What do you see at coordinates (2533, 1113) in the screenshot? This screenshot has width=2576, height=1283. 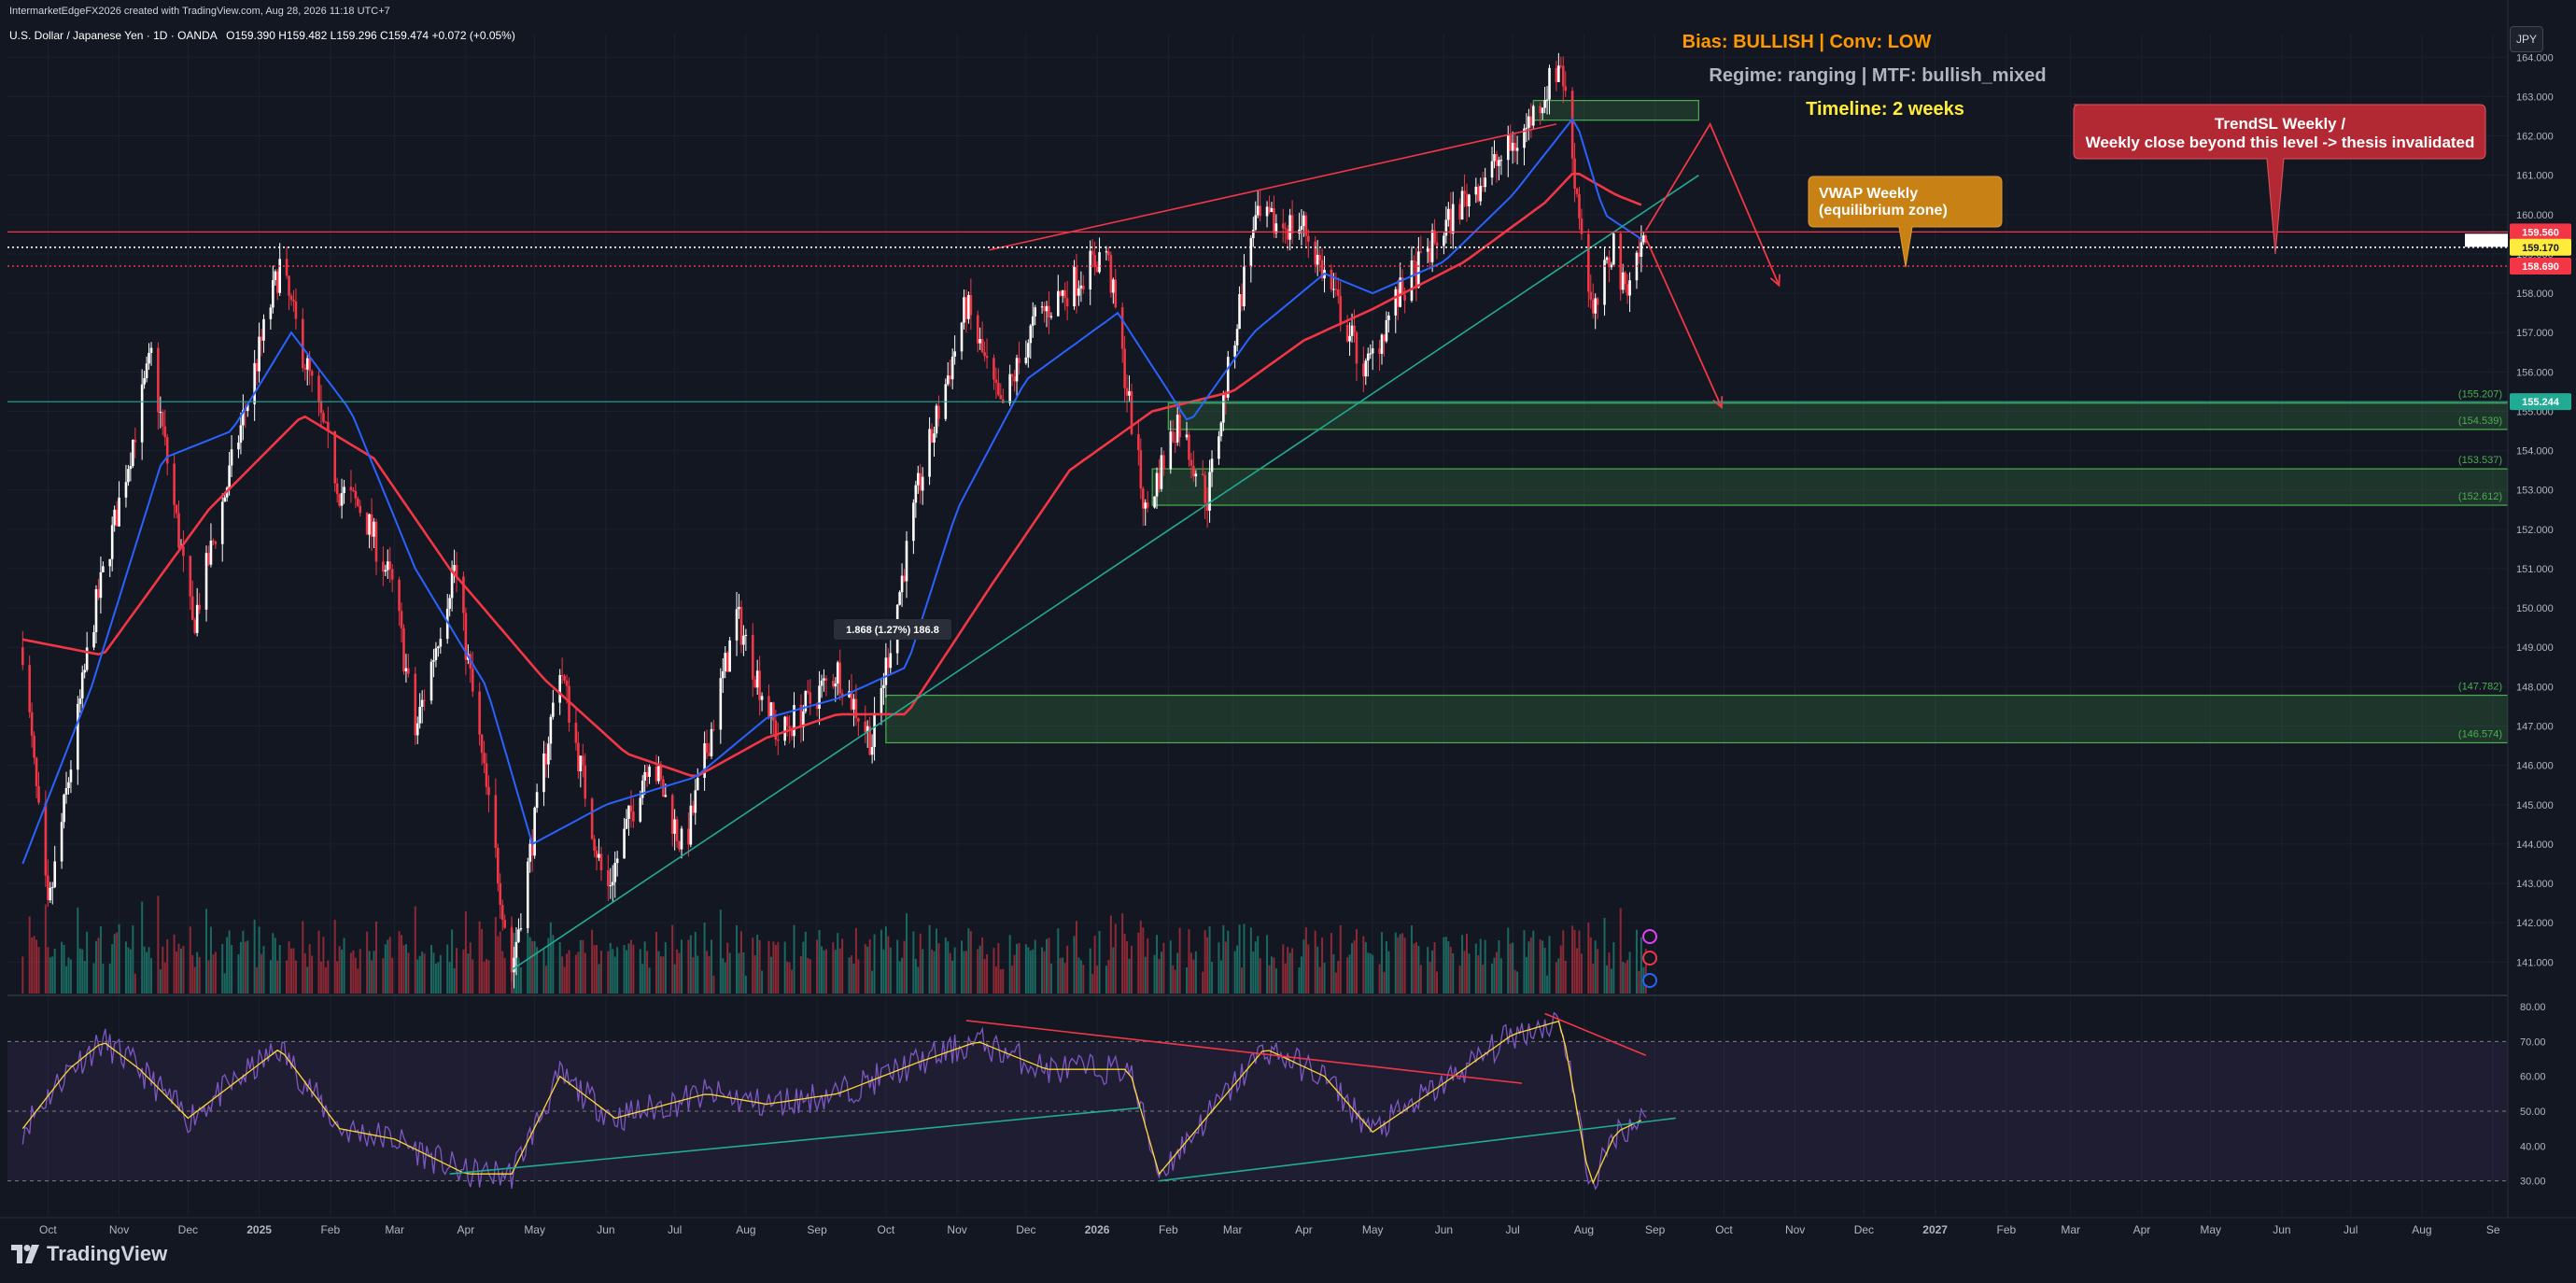 I see `rsi-tick-label: 50.00` at bounding box center [2533, 1113].